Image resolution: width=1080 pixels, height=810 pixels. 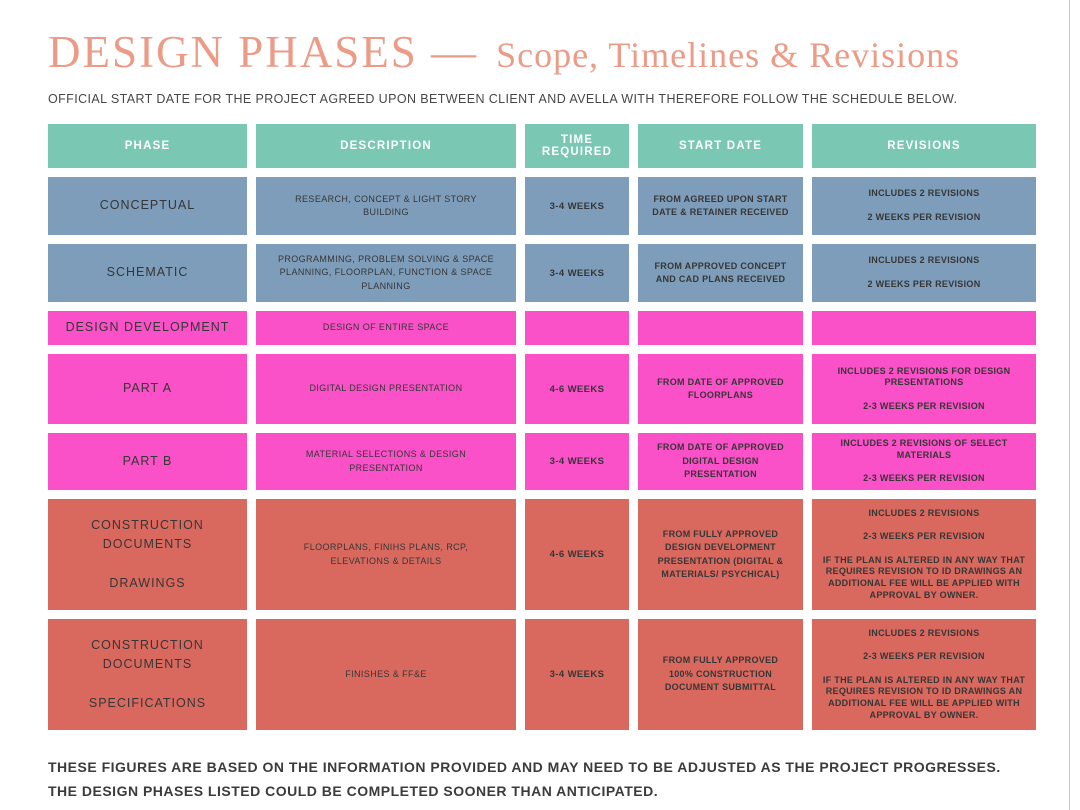 What do you see at coordinates (147, 328) in the screenshot?
I see `phase-cell-design-development: DESIGN DEVELOPMENT` at bounding box center [147, 328].